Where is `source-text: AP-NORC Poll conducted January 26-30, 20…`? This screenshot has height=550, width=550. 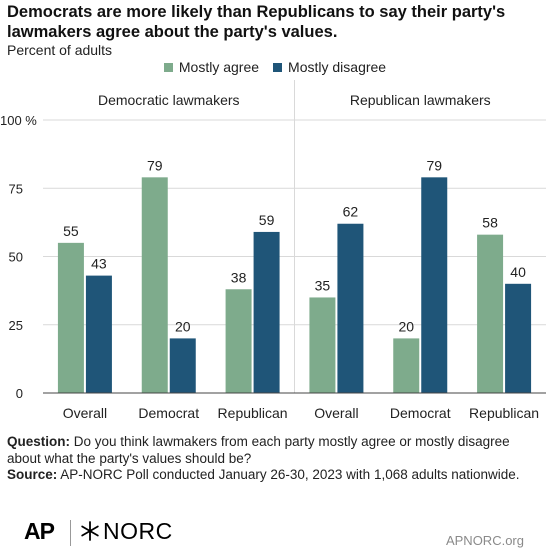 source-text: AP-NORC Poll conducted January 26-30, 20… is located at coordinates (290, 474).